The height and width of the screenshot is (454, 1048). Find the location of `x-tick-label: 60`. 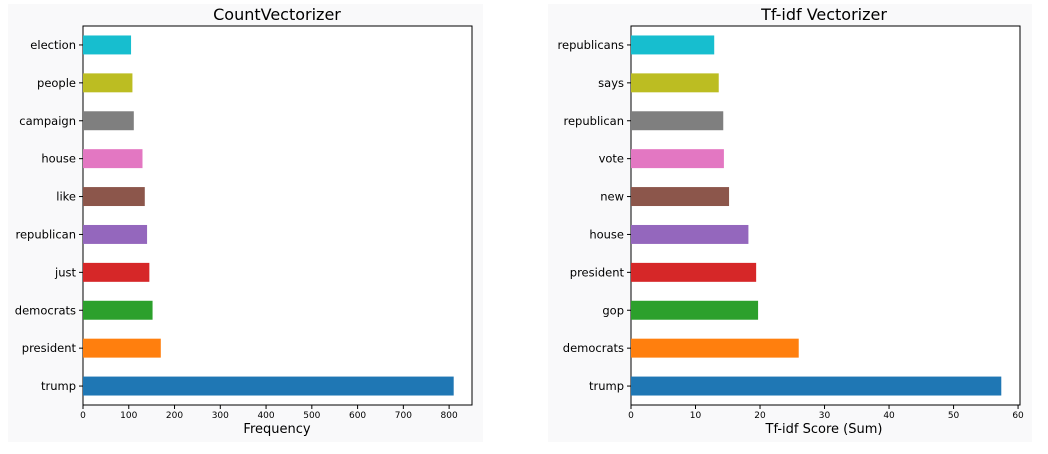

x-tick-label: 60 is located at coordinates (1018, 416).